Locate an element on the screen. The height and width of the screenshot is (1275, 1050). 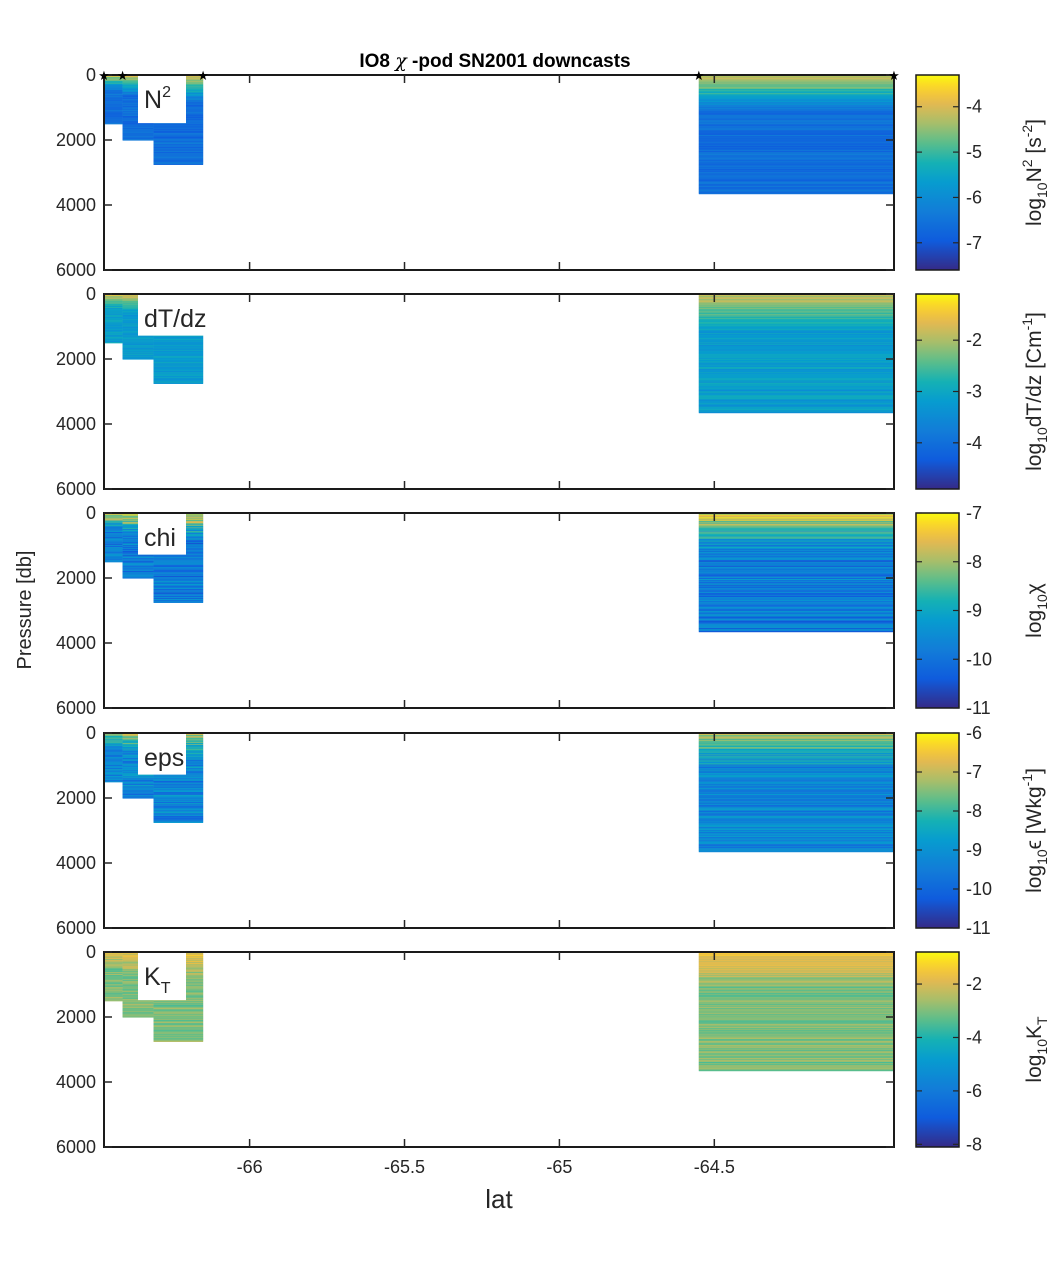
colorbar-tick-label: -3 is located at coordinates (974, 392).